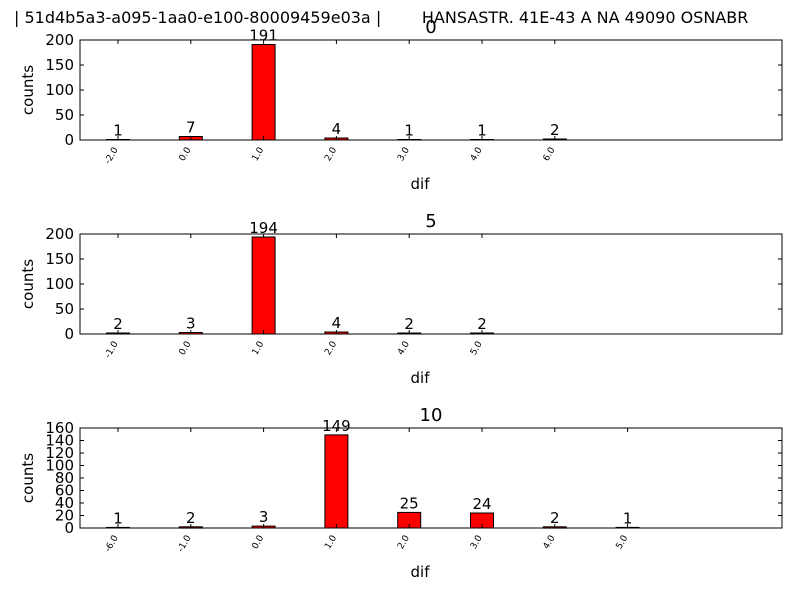 The image size is (800, 600). I want to click on subplot-title: 0, so click(430, 27).